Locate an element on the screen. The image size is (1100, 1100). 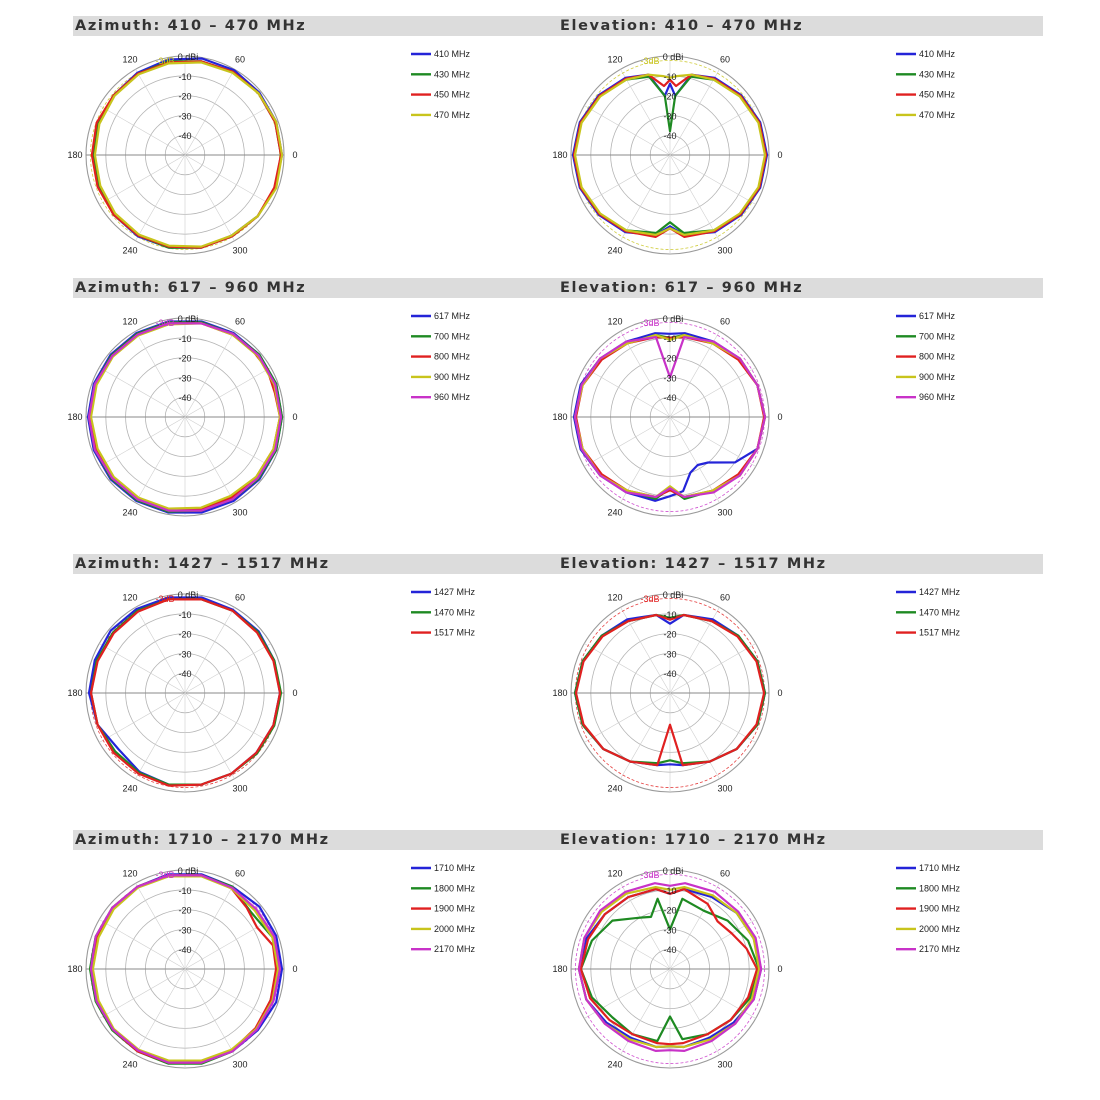
chart-title: Azimuth: 1710 – 2170 MHz is located at coordinates (315, 840).